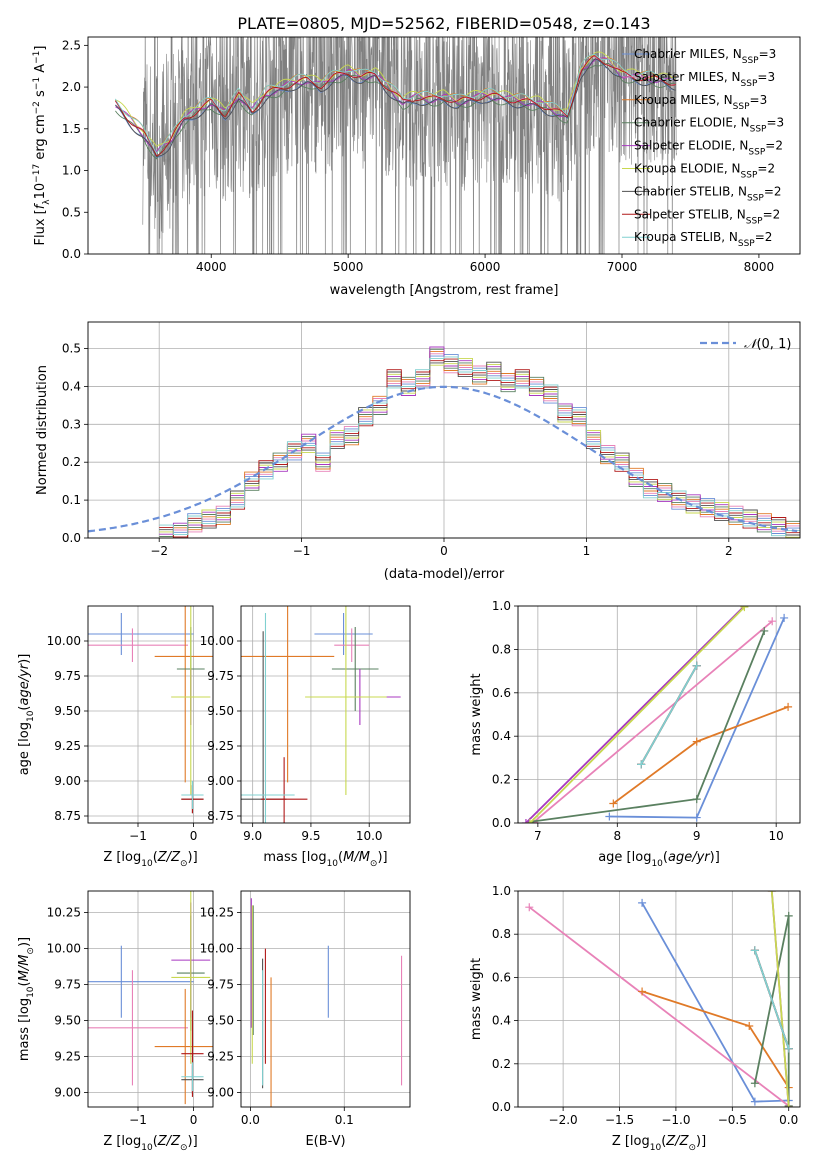  I want to click on x-tick-label: −1.5, so click(619, 1120).